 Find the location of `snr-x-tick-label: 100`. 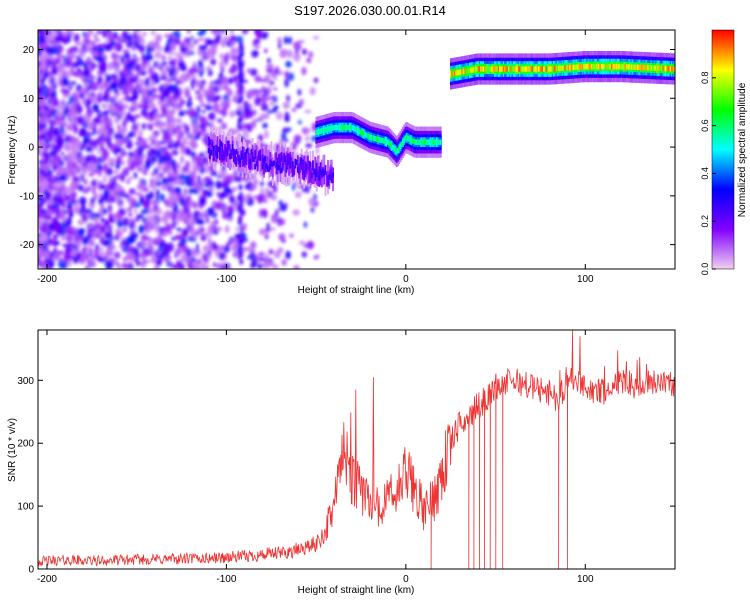

snr-x-tick-label: 100 is located at coordinates (585, 579).